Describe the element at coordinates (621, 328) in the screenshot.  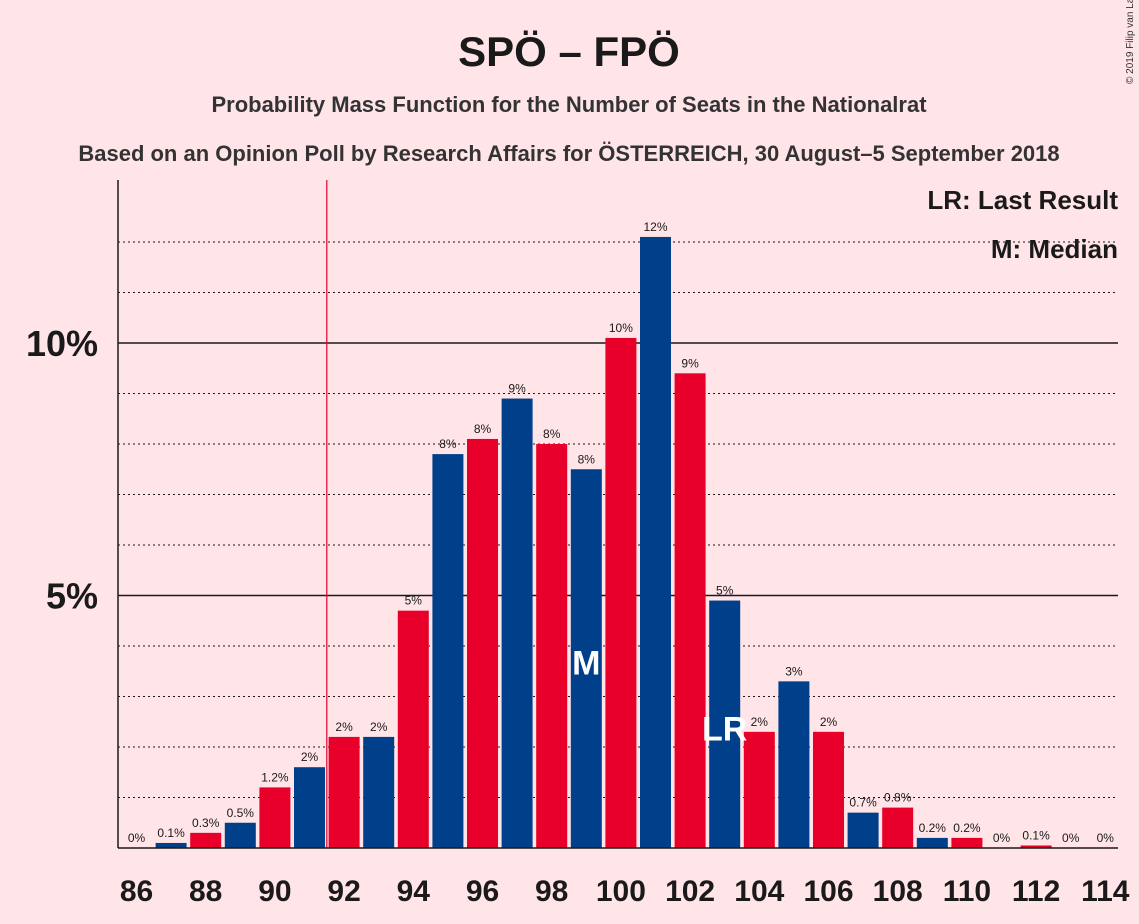
I see `bar-label-100: 10%` at that location.